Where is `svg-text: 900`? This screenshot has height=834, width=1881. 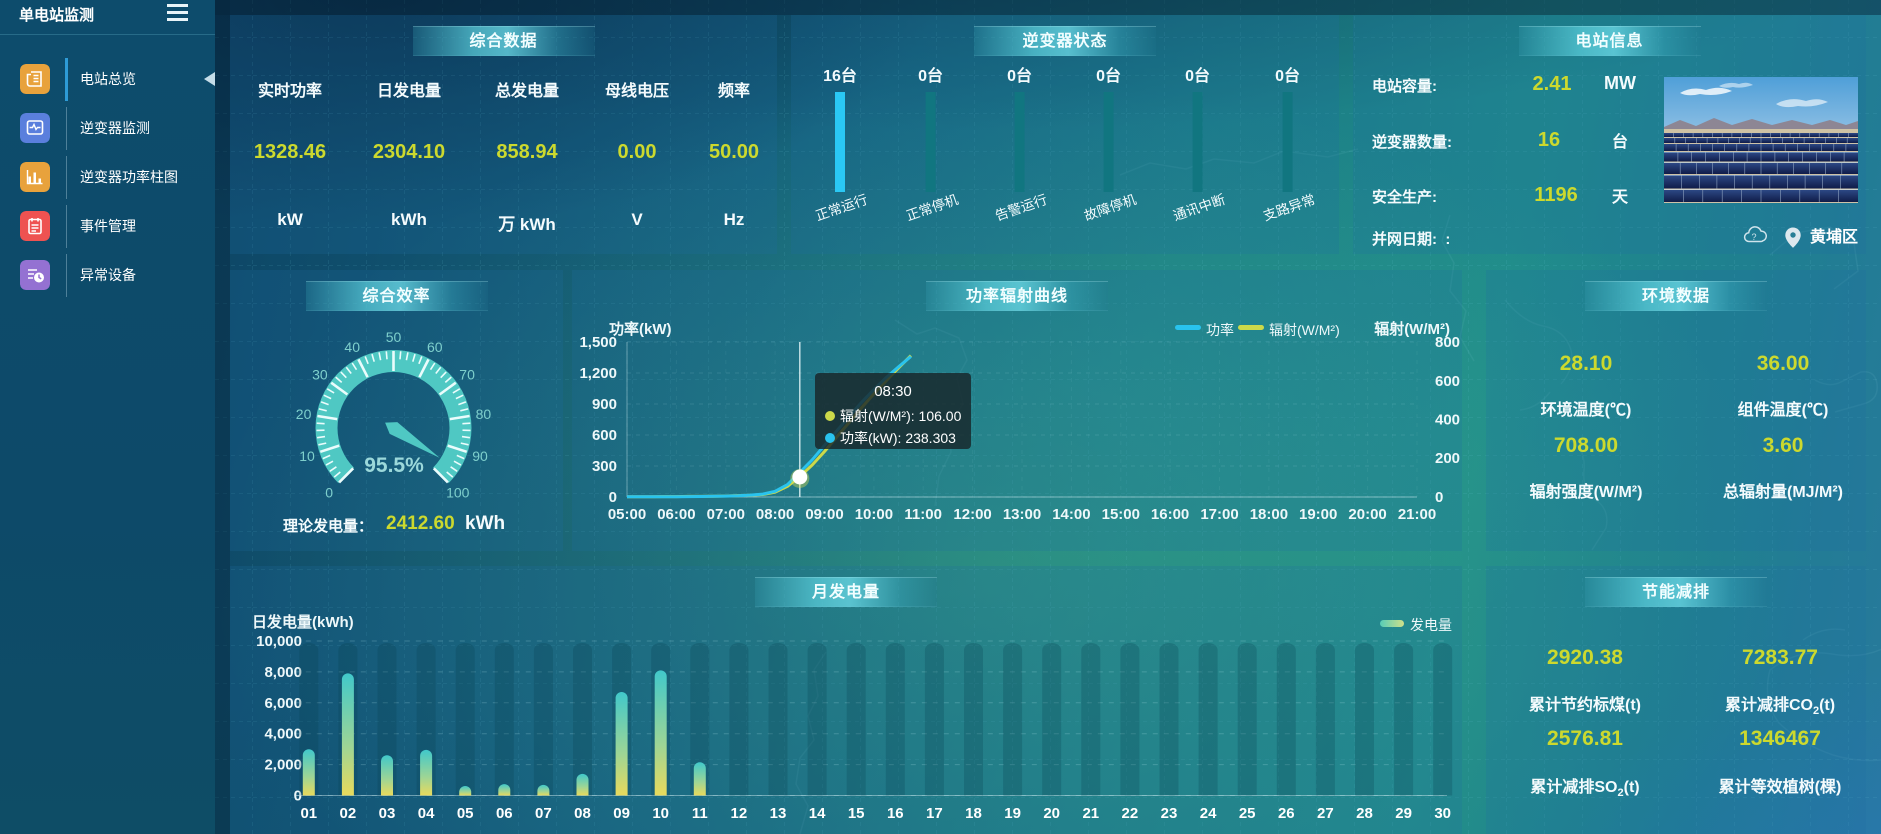 svg-text: 900 is located at coordinates (604, 404).